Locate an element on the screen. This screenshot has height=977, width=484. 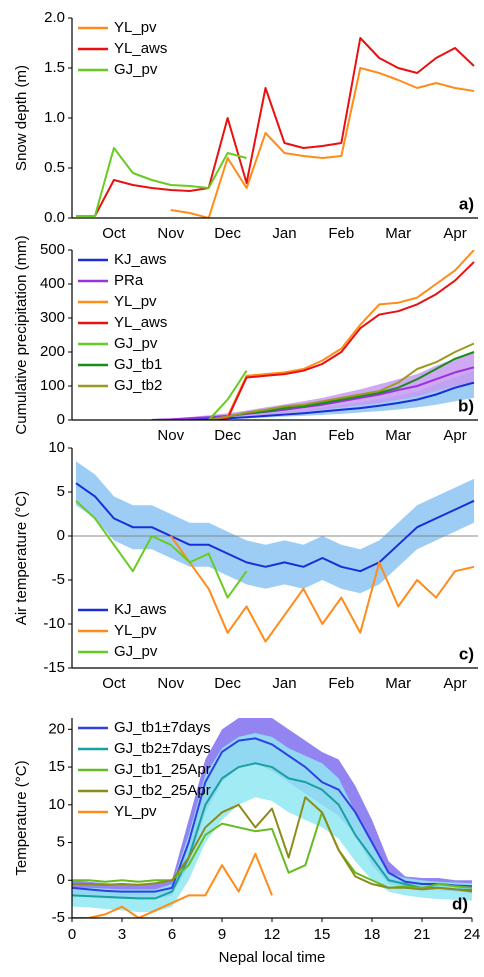
y-tick-label: 100 is located at coordinates (52, 385).